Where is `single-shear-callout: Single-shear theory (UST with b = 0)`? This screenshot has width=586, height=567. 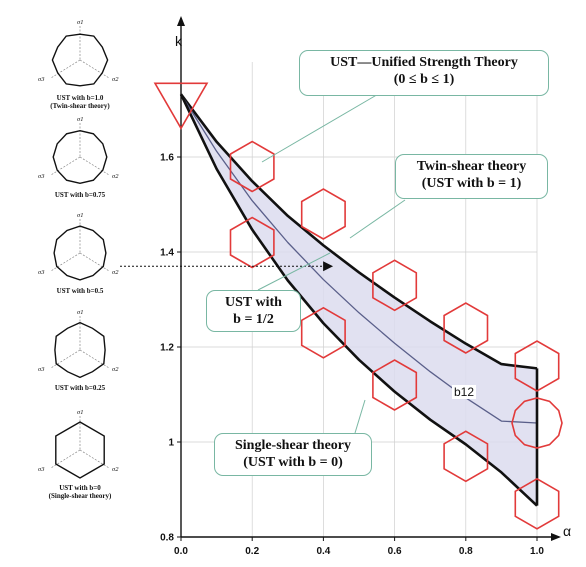 single-shear-callout: Single-shear theory (UST with b = 0) is located at coordinates (293, 454).